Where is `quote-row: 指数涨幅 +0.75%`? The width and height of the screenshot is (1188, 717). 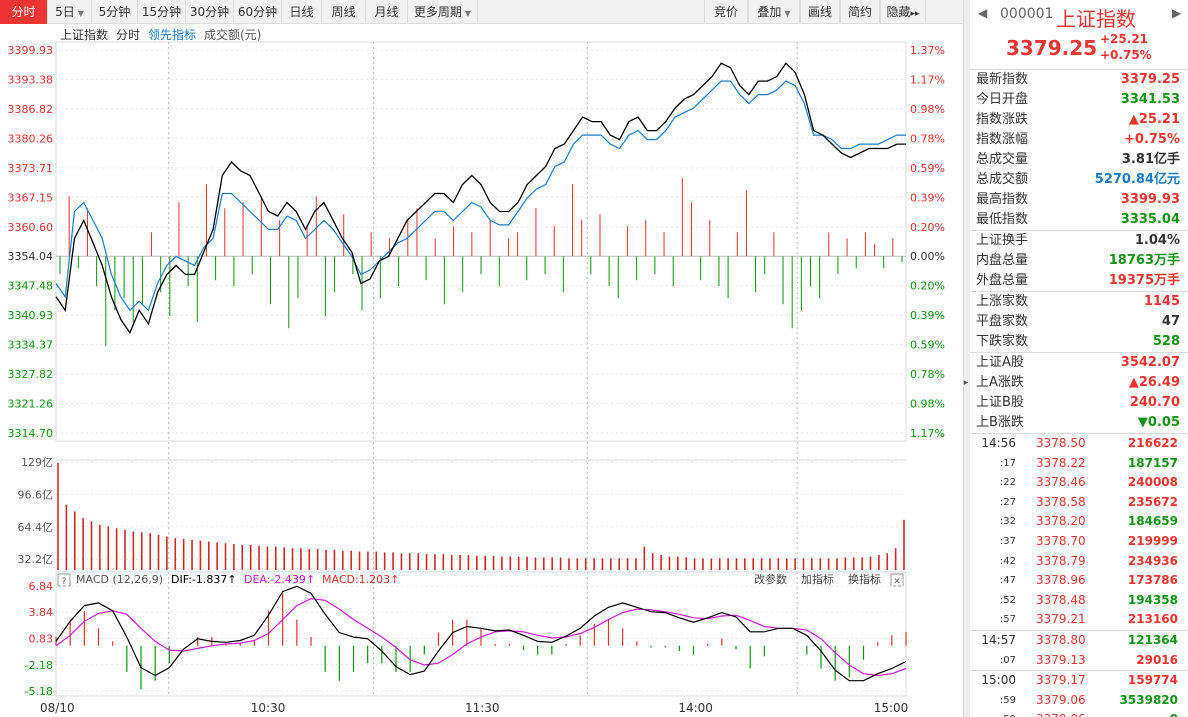
quote-row: 指数涨幅 +0.75% is located at coordinates (1079, 140).